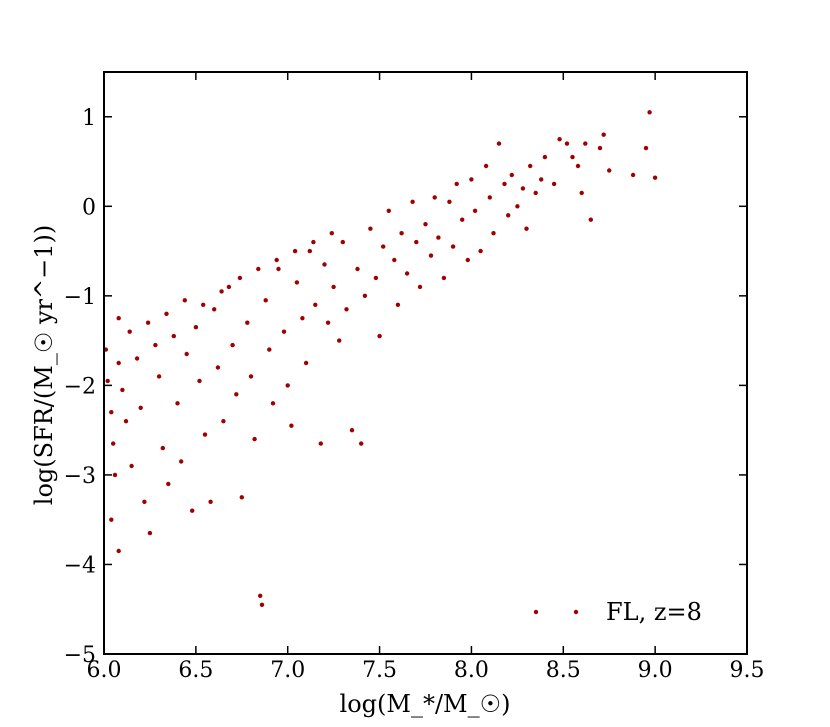 The width and height of the screenshot is (830, 727). I want to click on x-tick-label-2: 7.0, so click(287, 670).